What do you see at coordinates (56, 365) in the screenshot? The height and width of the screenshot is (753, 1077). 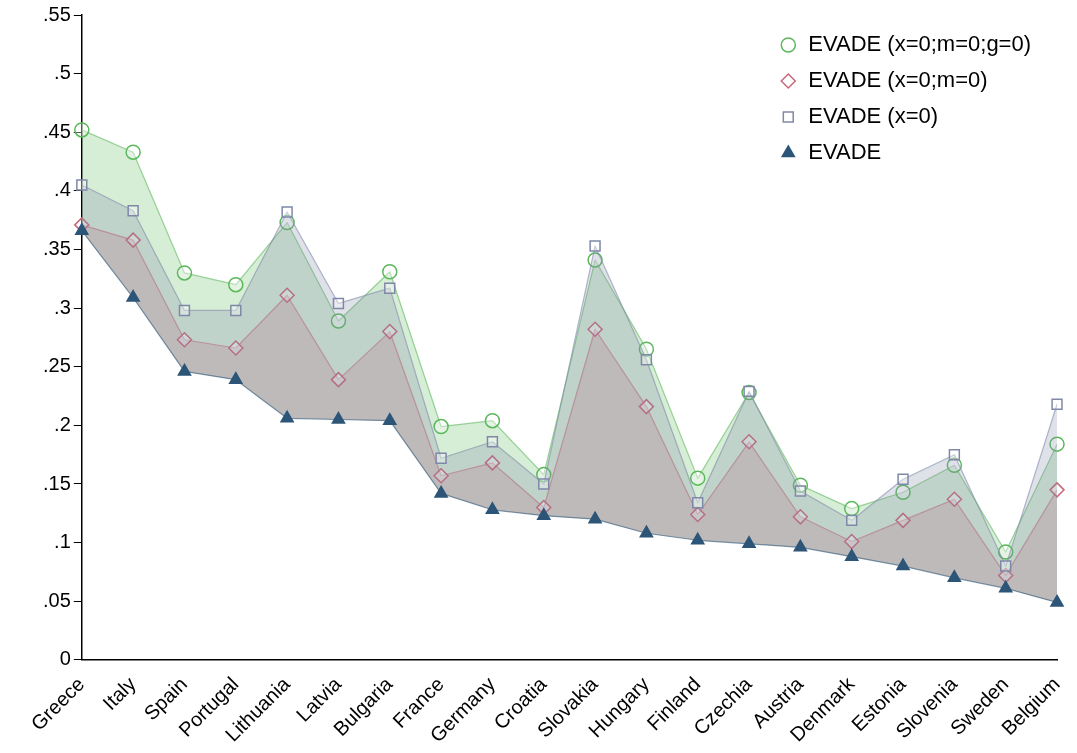 I see `y-tick-label: .25` at bounding box center [56, 365].